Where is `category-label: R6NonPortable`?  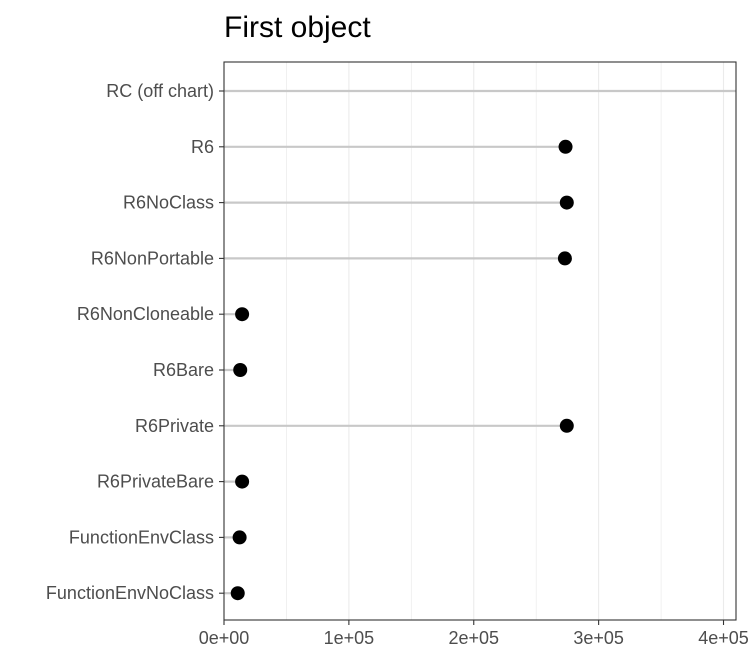
category-label: R6NonPortable is located at coordinates (152, 258).